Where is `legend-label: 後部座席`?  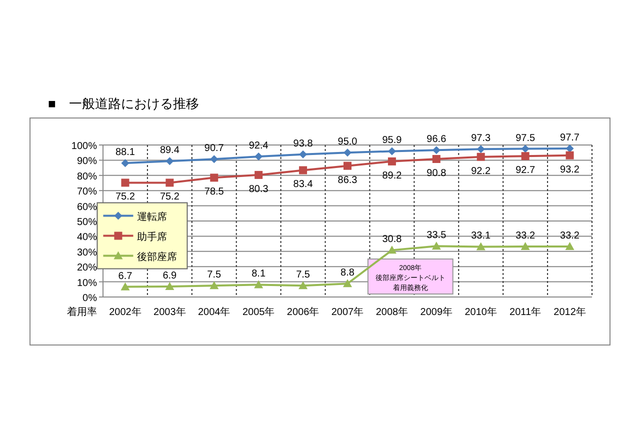
legend-label: 後部座席 is located at coordinates (157, 256).